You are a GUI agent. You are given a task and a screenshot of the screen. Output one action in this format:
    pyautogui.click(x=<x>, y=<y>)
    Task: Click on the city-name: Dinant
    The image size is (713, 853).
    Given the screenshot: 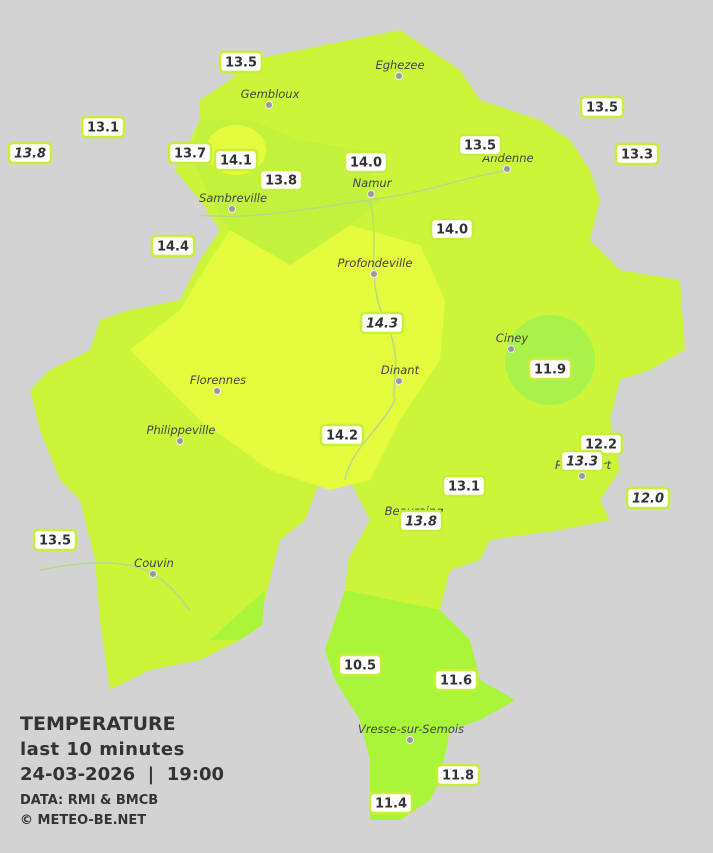 What is the action you would take?
    pyautogui.click(x=400, y=370)
    